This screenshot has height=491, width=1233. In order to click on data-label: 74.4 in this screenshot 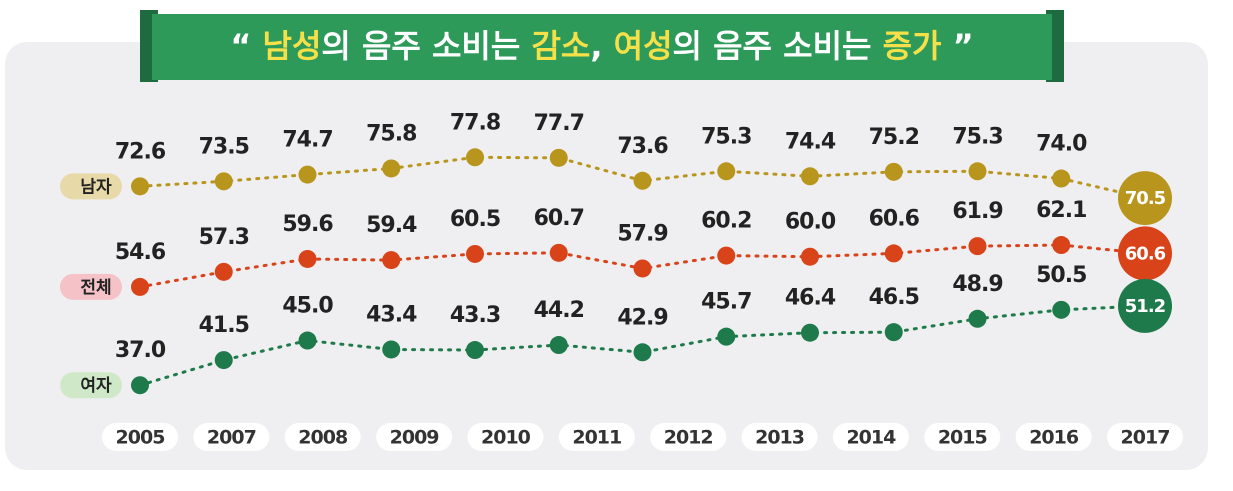, I will do `click(810, 141)`.